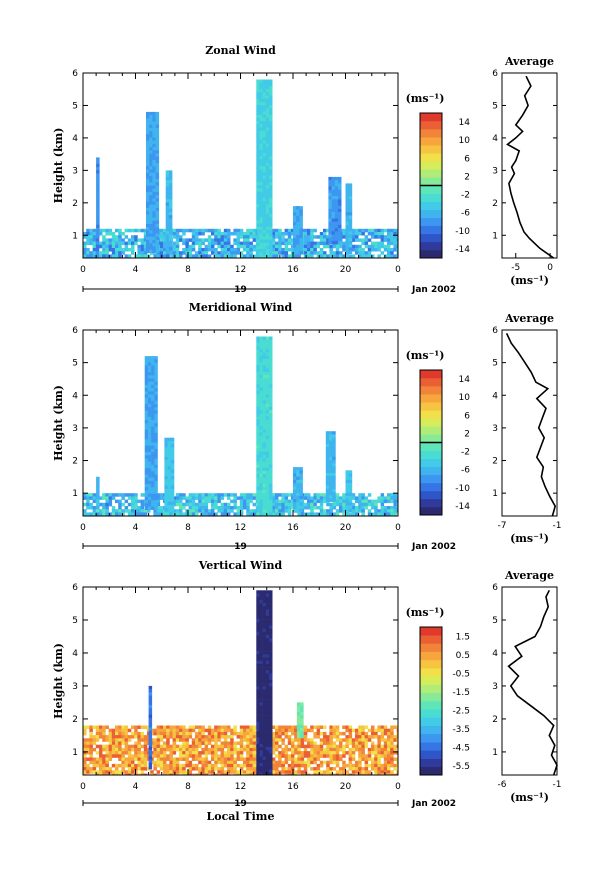  What do you see at coordinates (58, 423) in the screenshot?
I see `y-axis-label: Height (km)` at bounding box center [58, 423].